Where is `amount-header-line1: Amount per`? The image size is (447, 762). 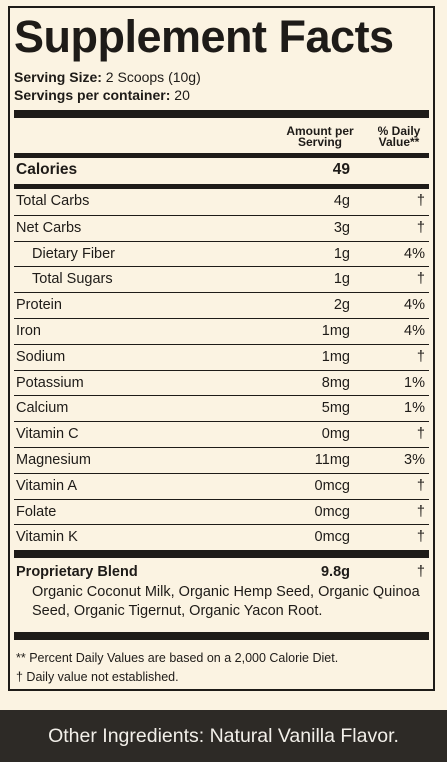
amount-header-line1: Amount per is located at coordinates (320, 131).